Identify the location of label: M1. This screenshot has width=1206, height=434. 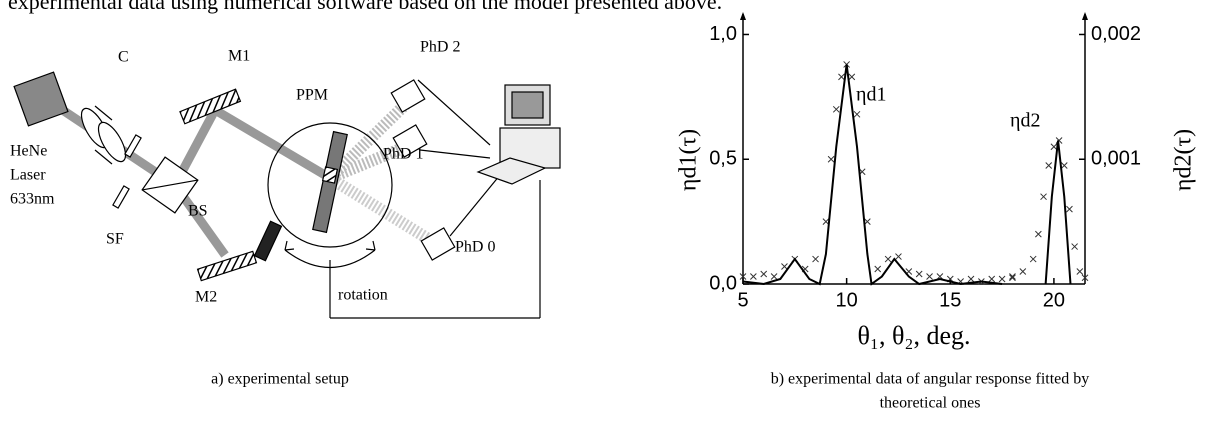
(239, 56).